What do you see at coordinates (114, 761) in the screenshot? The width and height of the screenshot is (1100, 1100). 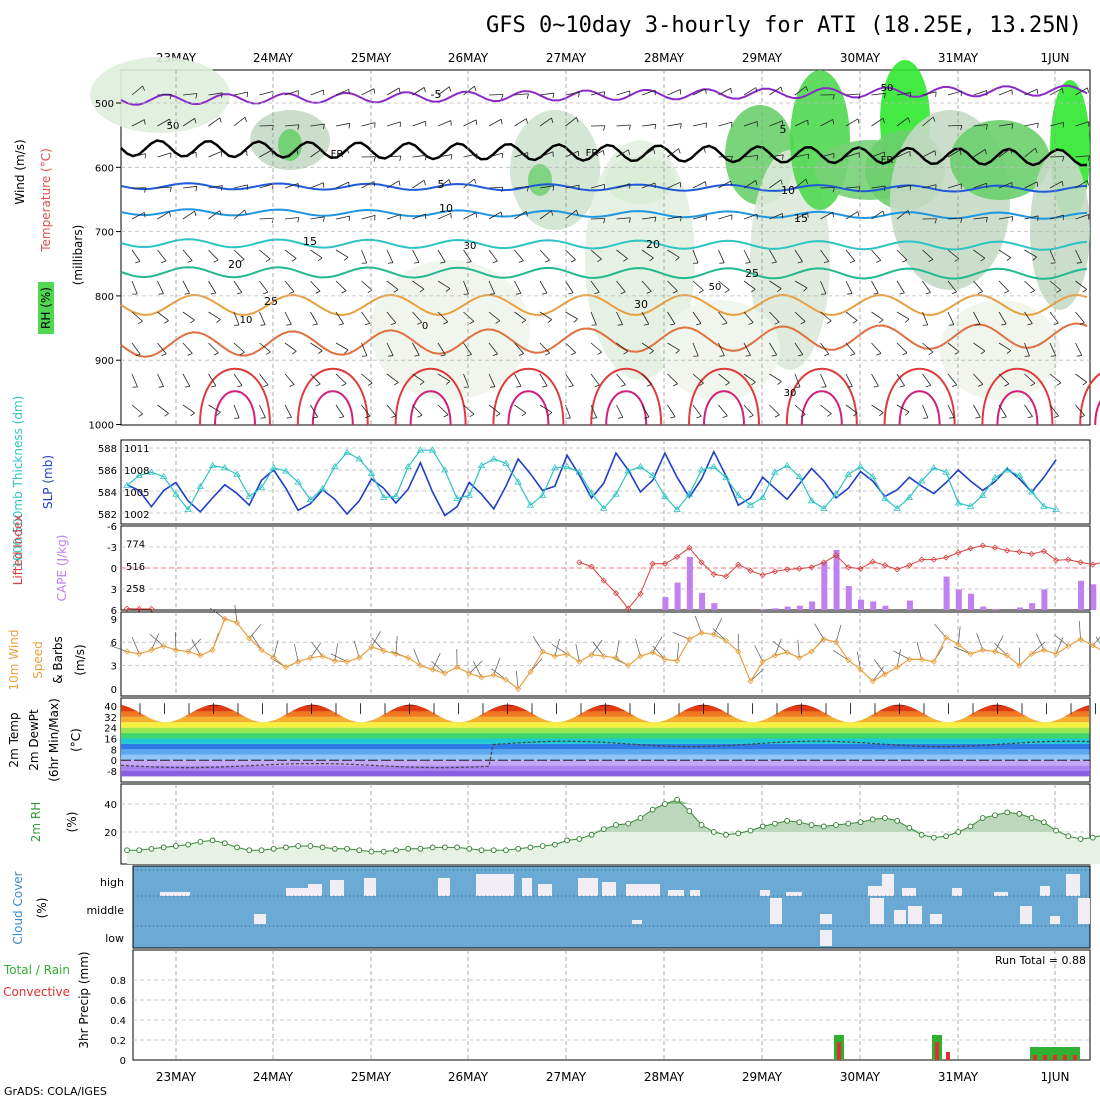 I see `temp-tick-label: 0` at bounding box center [114, 761].